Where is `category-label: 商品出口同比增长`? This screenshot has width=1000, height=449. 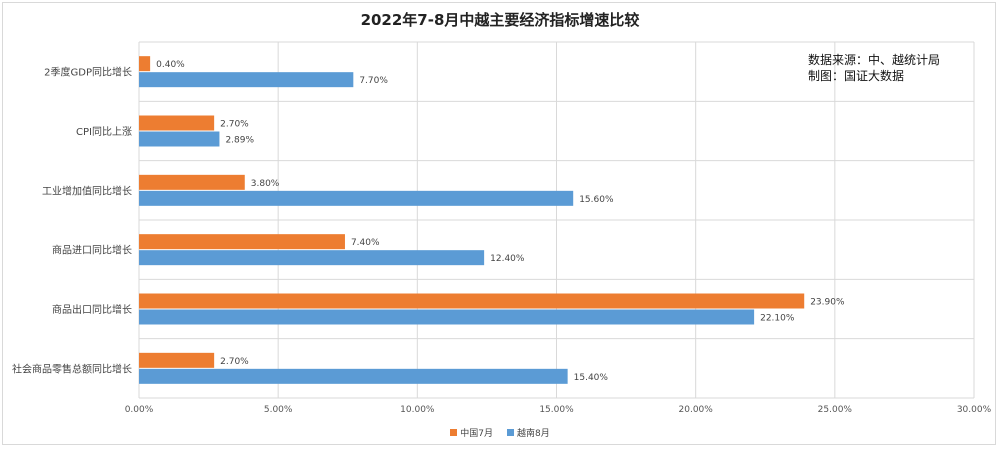
category-label: 商品出口同比增长 is located at coordinates (92, 309).